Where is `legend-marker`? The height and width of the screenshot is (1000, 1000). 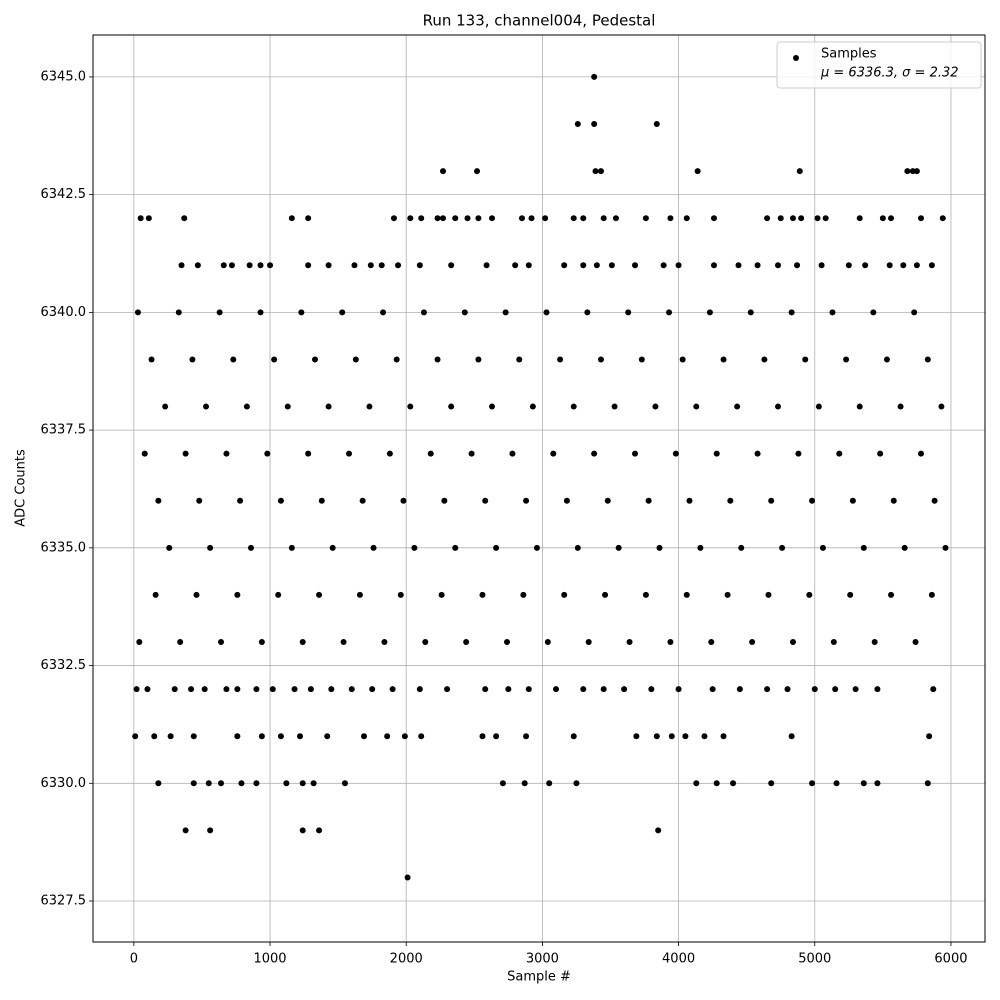
legend-marker is located at coordinates (796, 58).